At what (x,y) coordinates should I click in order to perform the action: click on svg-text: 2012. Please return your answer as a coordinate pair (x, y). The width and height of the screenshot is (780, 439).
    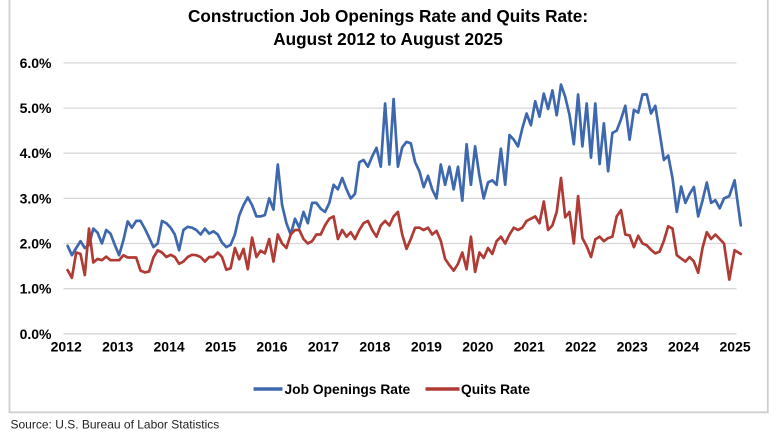
    Looking at the image, I should click on (66, 347).